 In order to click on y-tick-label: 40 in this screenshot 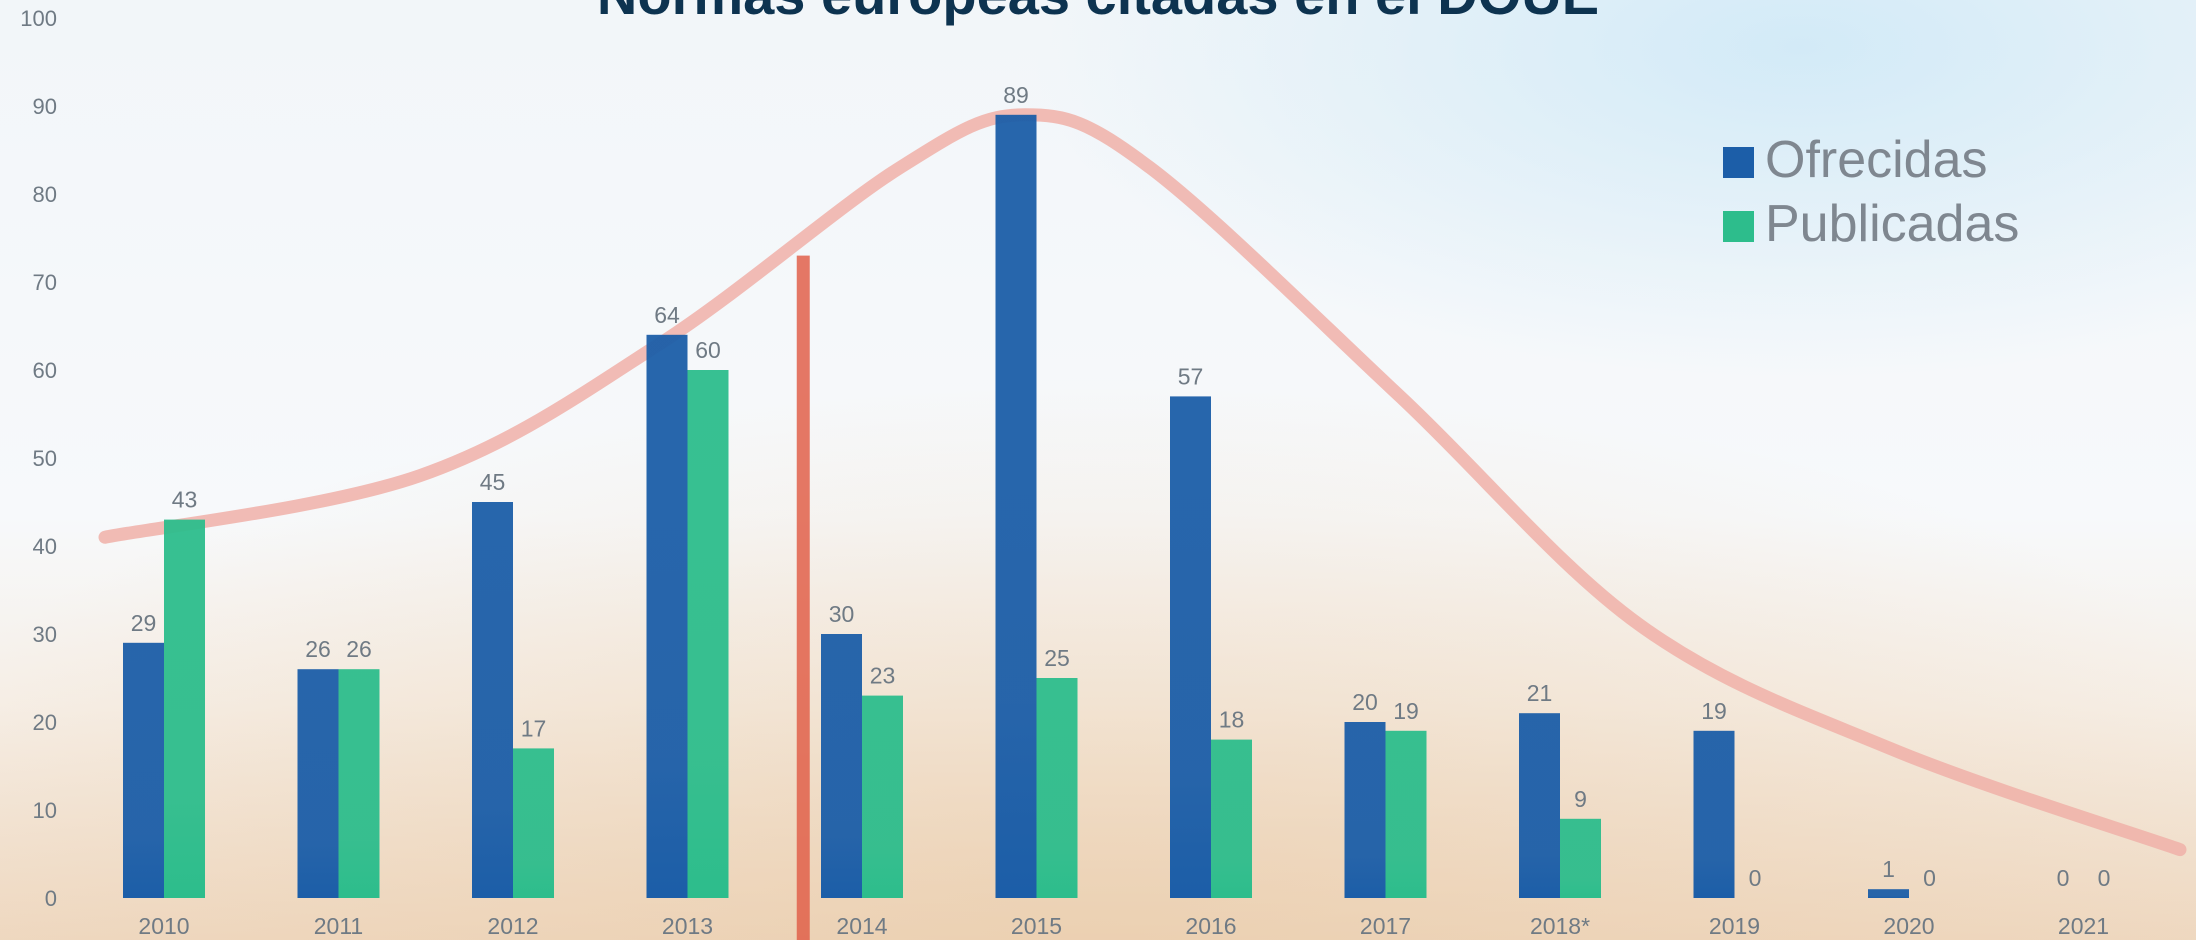, I will do `click(45, 546)`.